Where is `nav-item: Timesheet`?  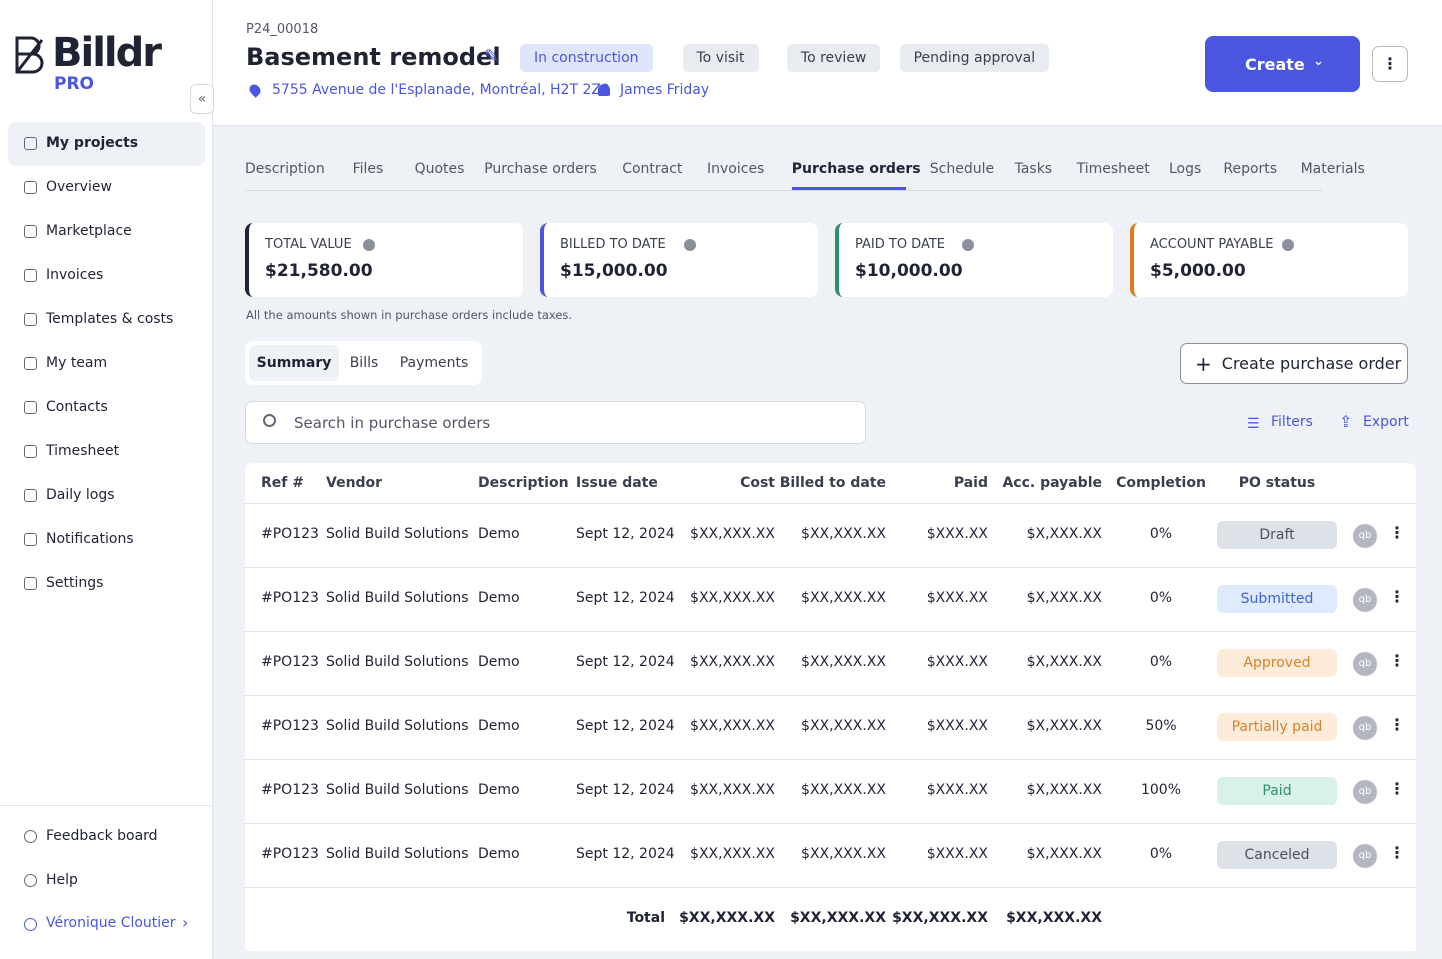
nav-item: Timesheet is located at coordinates (83, 451).